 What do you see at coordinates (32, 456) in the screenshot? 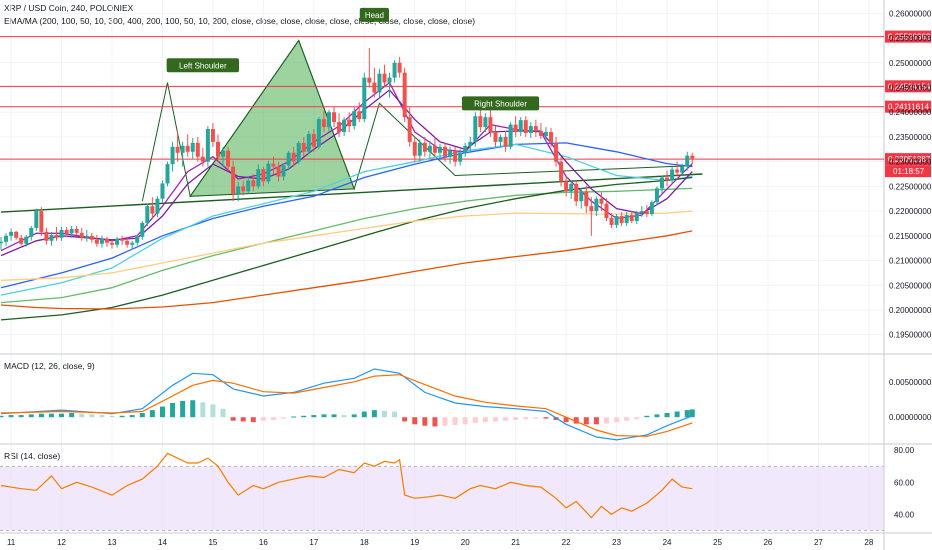
I see `rsi-legend: RSI (14, close)` at bounding box center [32, 456].